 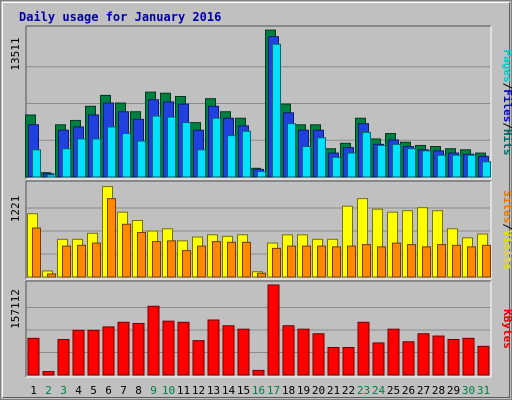 I want to click on y-max-label: 13511, so click(x=15, y=53).